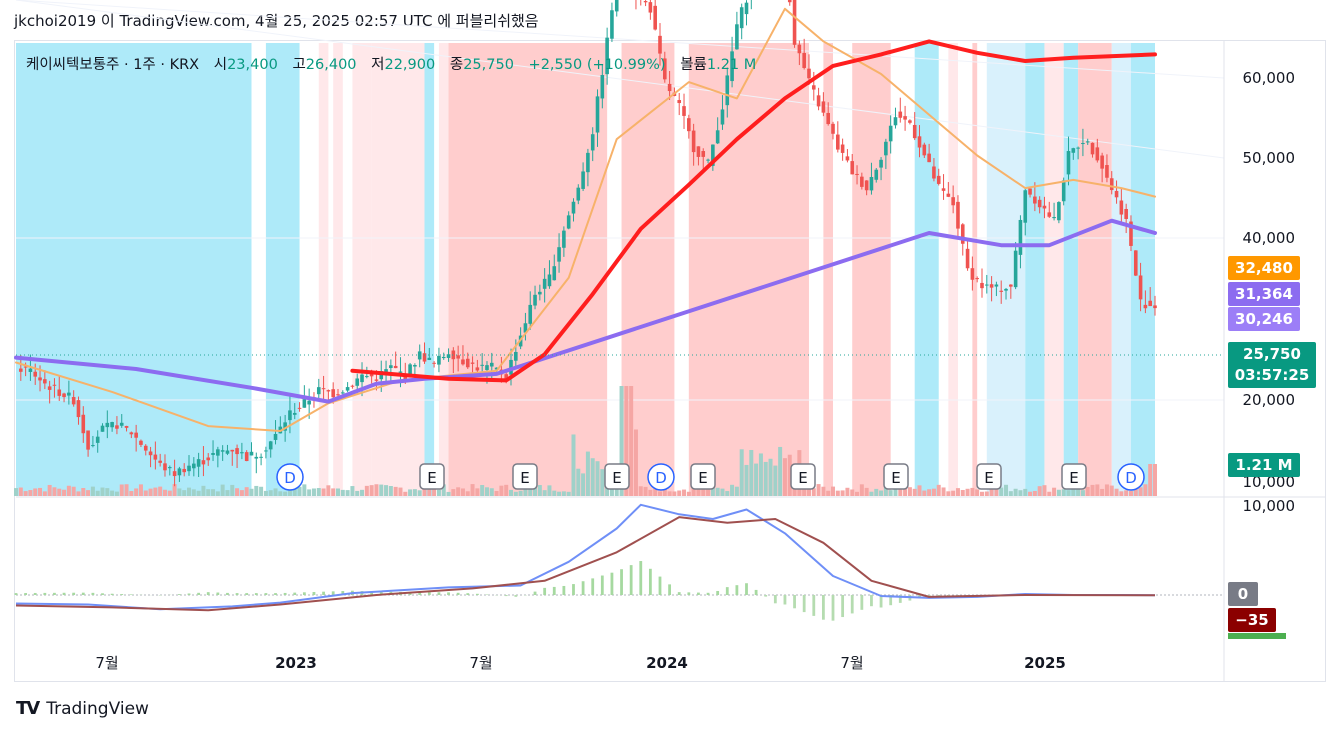 The width and height of the screenshot is (1341, 735). What do you see at coordinates (1272, 375) in the screenshot?
I see `badge-text: 03:57:25` at bounding box center [1272, 375].